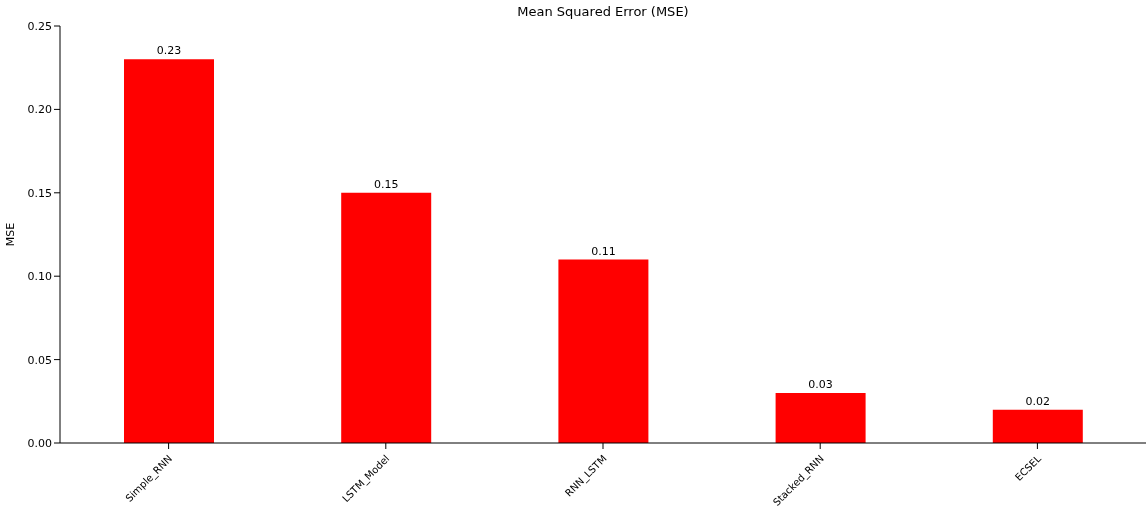 The width and height of the screenshot is (1147, 523). What do you see at coordinates (10, 234) in the screenshot?
I see `y-axis-title: MSE` at bounding box center [10, 234].